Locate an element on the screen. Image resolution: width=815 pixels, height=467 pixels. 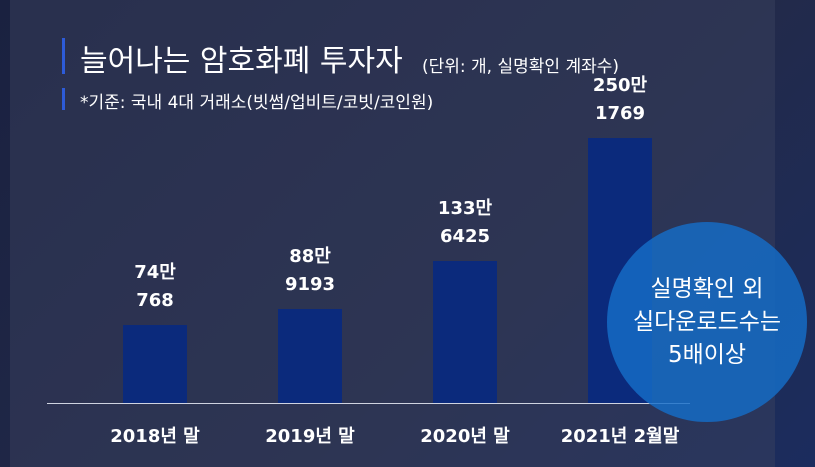
chart-title: 늘어나는 암호화폐 투자자 is located at coordinates (241, 61).